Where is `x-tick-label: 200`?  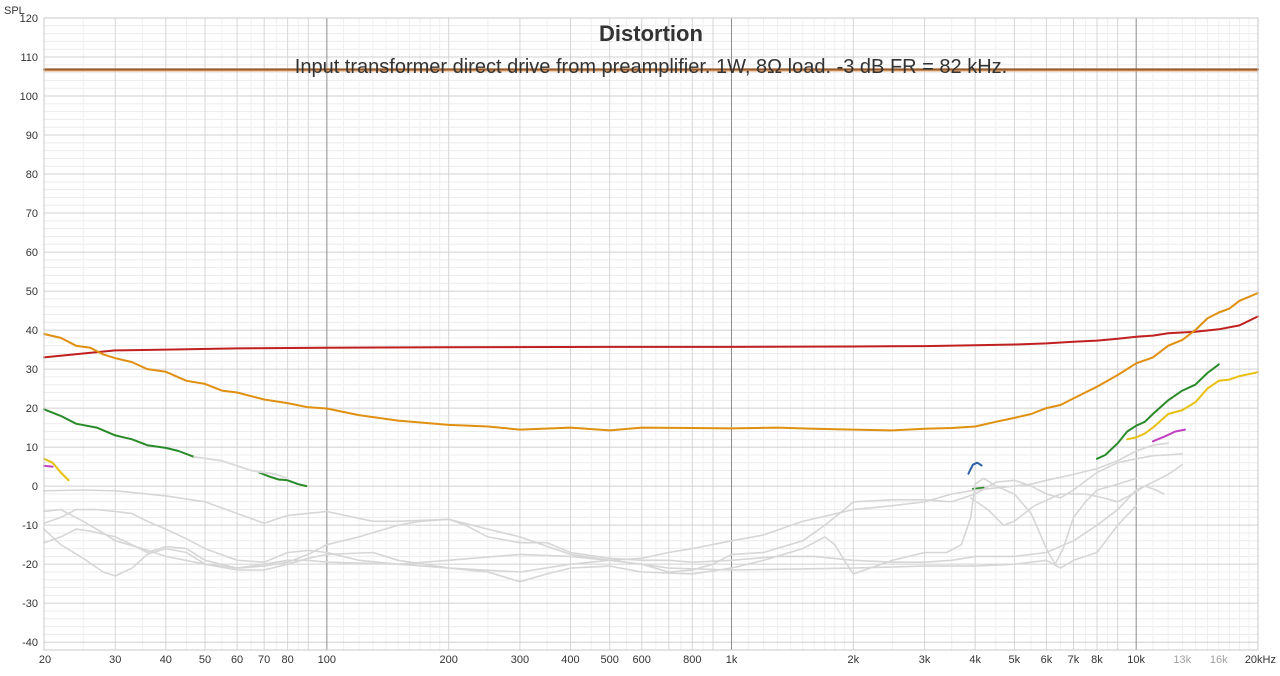
x-tick-label: 200 is located at coordinates (448, 660).